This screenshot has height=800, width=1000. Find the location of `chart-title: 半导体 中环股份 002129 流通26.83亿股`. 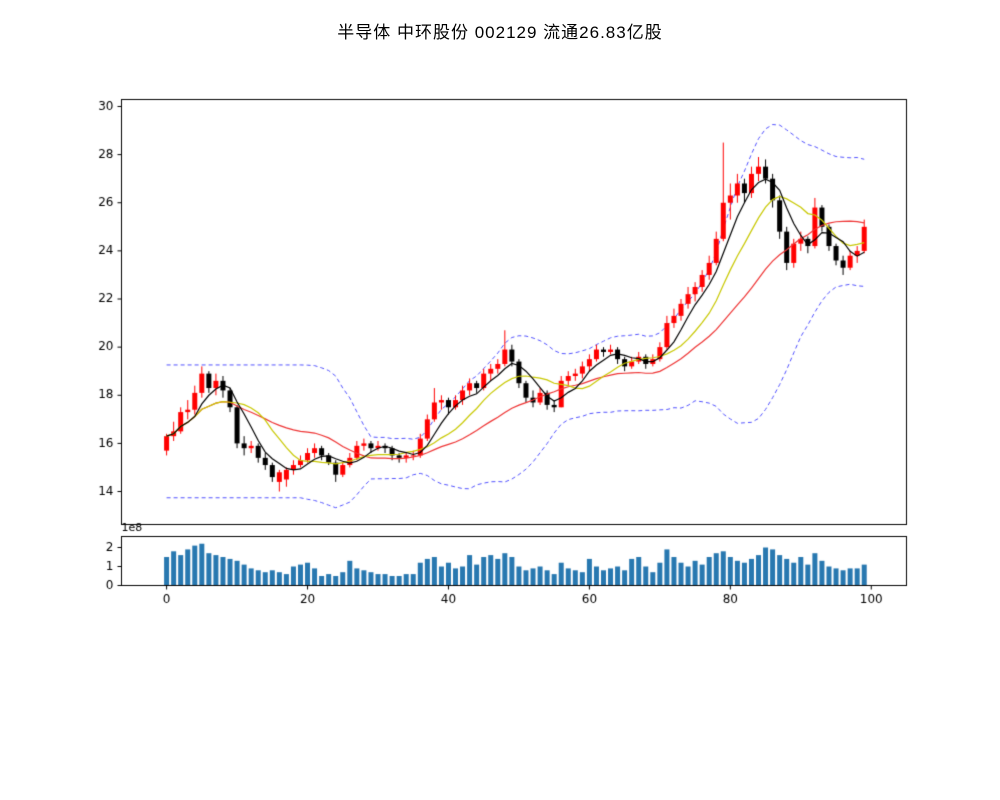

chart-title: 半导体 中环股份 002129 流通26.83亿股 is located at coordinates (500, 32).